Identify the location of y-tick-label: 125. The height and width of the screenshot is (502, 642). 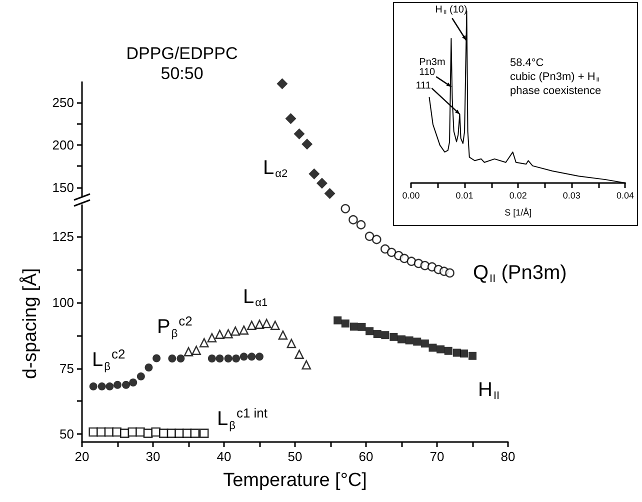
(63, 236).